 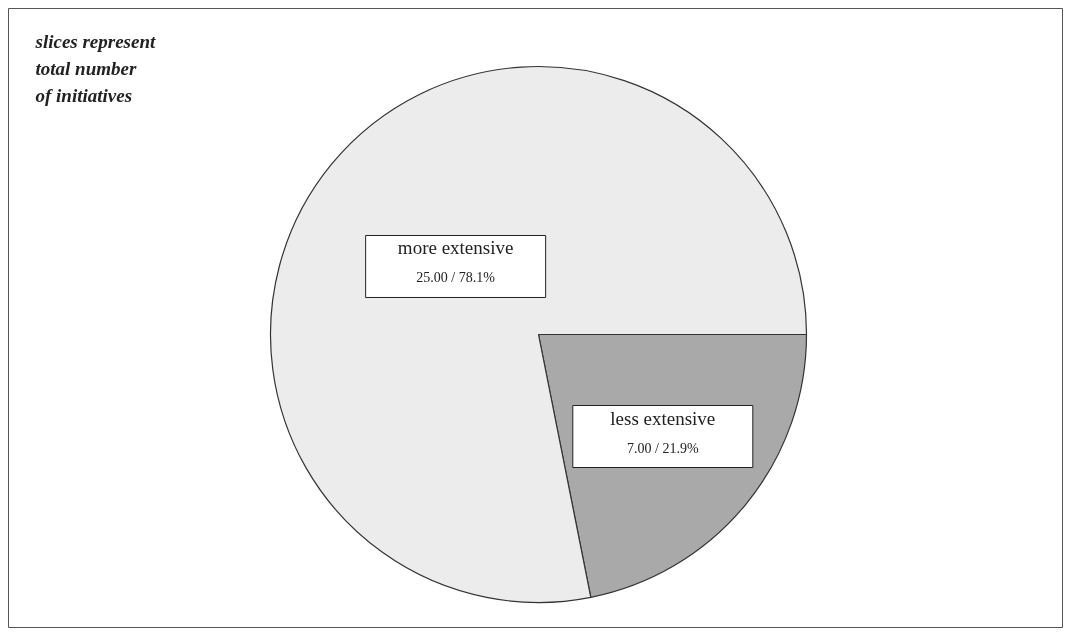 I want to click on slice-label: less extensive, so click(x=663, y=418).